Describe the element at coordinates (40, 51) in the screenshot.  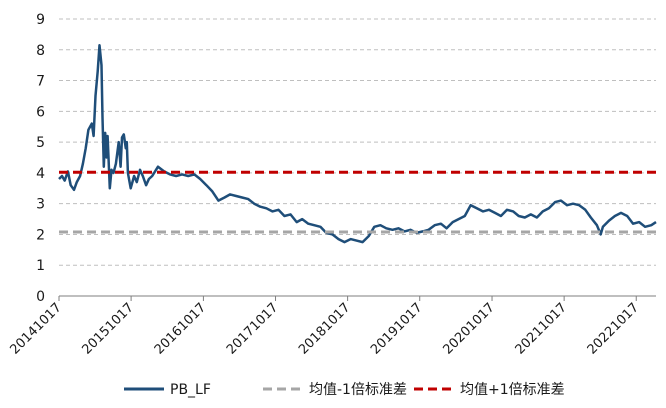
I see `y-tick-label: 8` at that location.